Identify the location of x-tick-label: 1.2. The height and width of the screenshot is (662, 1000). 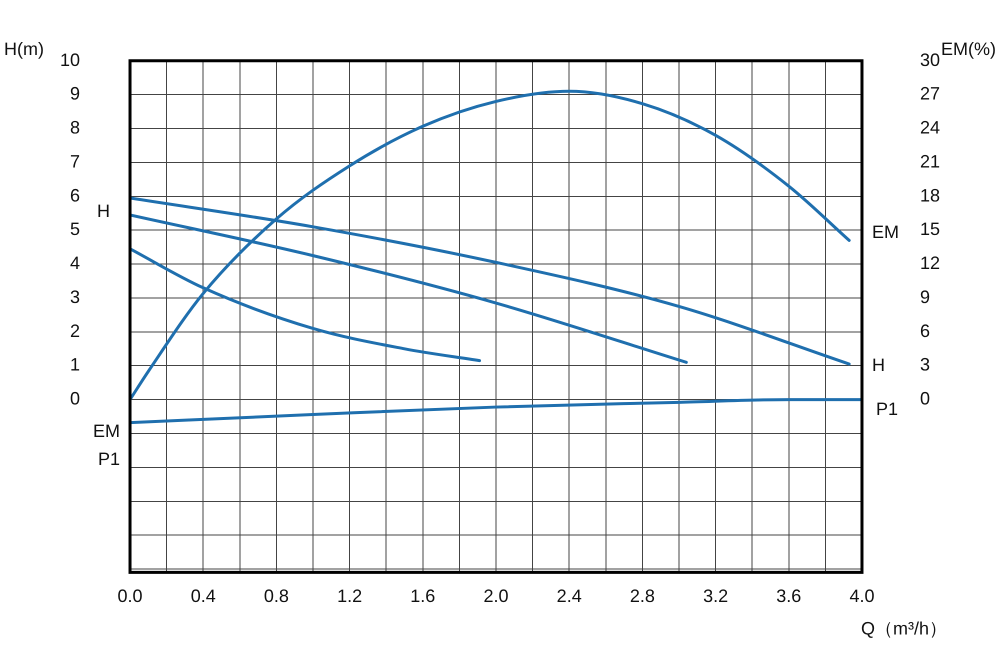
(349, 596).